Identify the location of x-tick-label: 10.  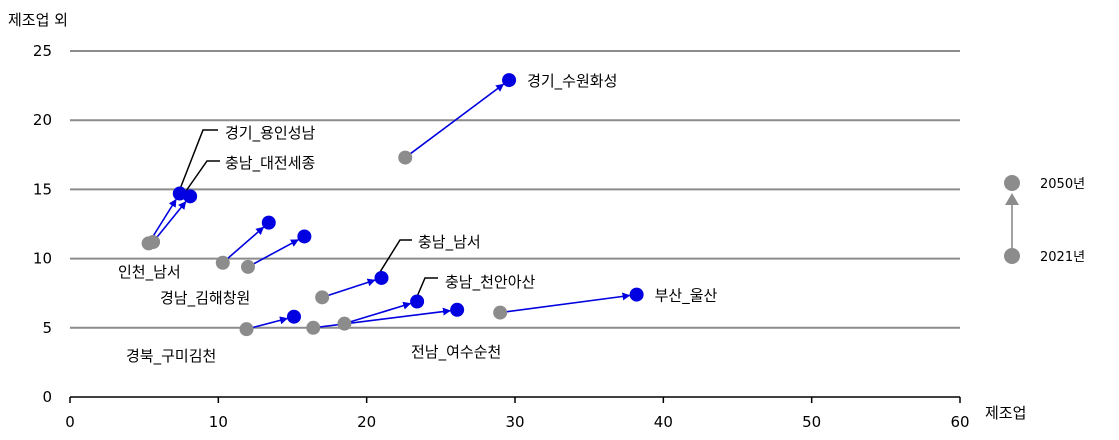
(218, 422).